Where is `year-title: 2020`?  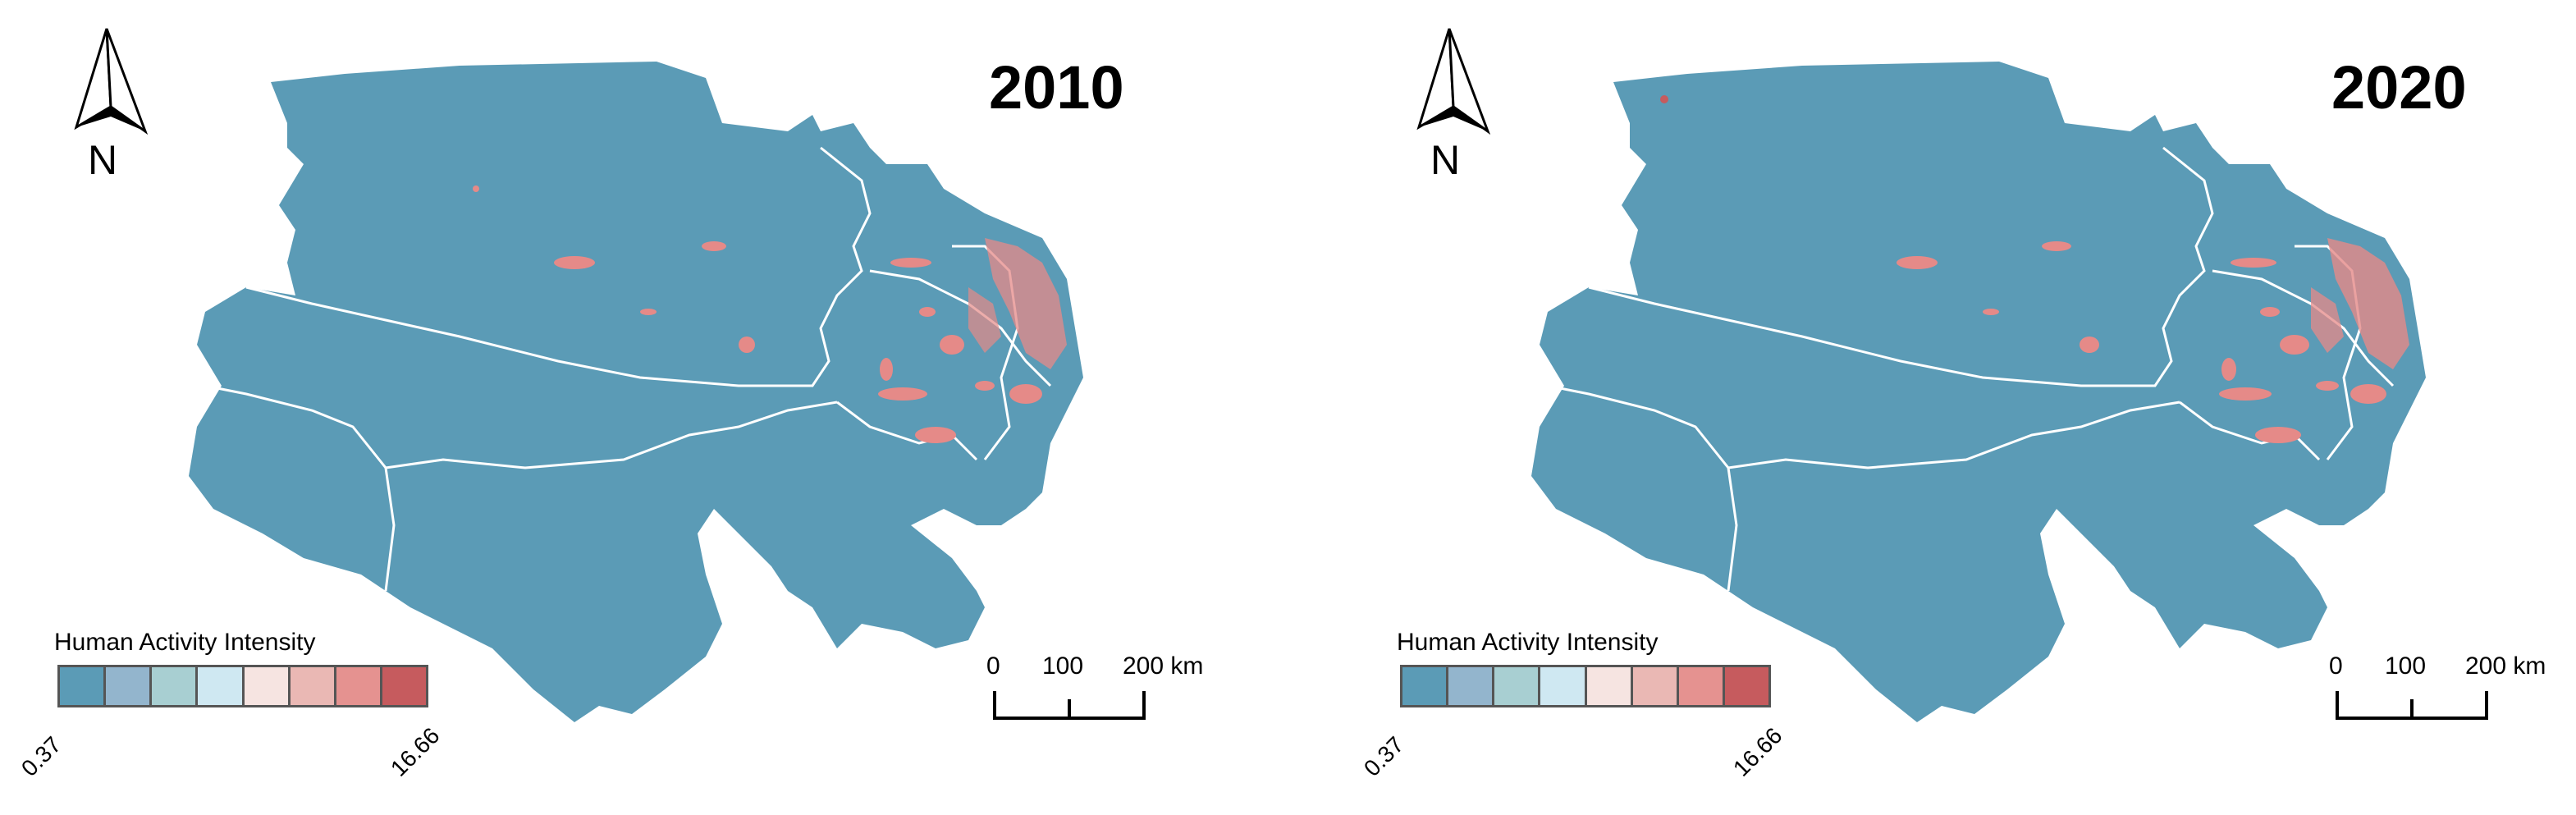 year-title: 2020 is located at coordinates (2399, 87).